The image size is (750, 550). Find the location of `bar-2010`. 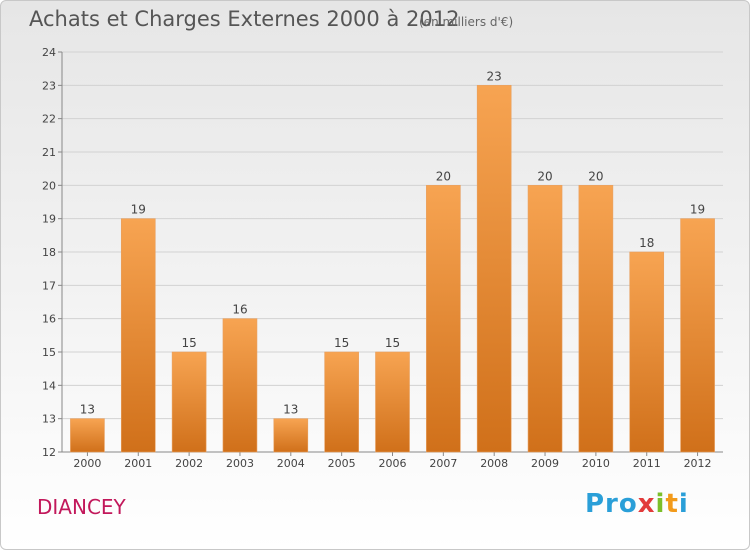

bar-2010 is located at coordinates (596, 319).